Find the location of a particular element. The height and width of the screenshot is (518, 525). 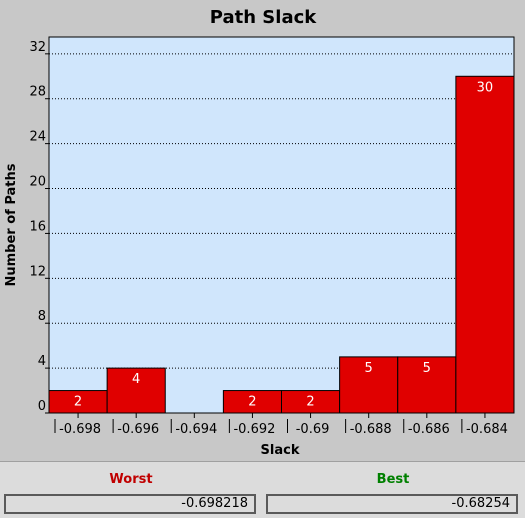

y-tick-label: 8 is located at coordinates (42, 316).